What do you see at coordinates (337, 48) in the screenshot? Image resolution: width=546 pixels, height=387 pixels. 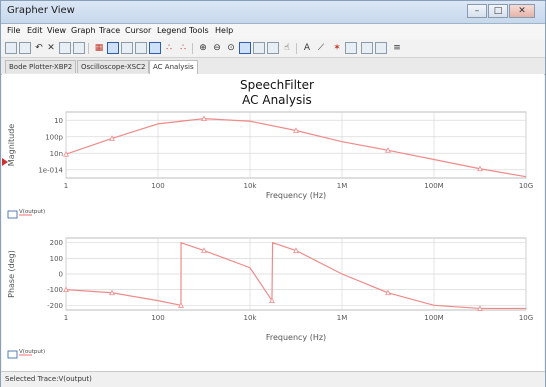 I see `marker-icon: ✶` at bounding box center [337, 48].